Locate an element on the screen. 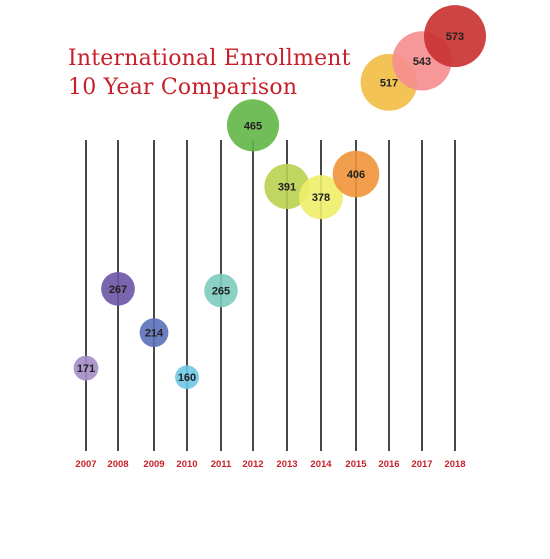  year-label-2008: 2008 is located at coordinates (117, 464).